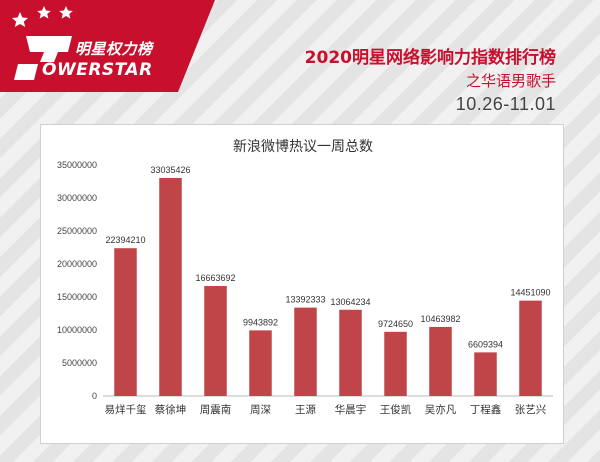 Image resolution: width=600 pixels, height=462 pixels. I want to click on x-labels-group: 易烊千玺 蔡徐坤 周震南 周深 王源 华晨宇 王俊凯 吴亦凡 丁程鑫 张艺兴, so click(326, 409).